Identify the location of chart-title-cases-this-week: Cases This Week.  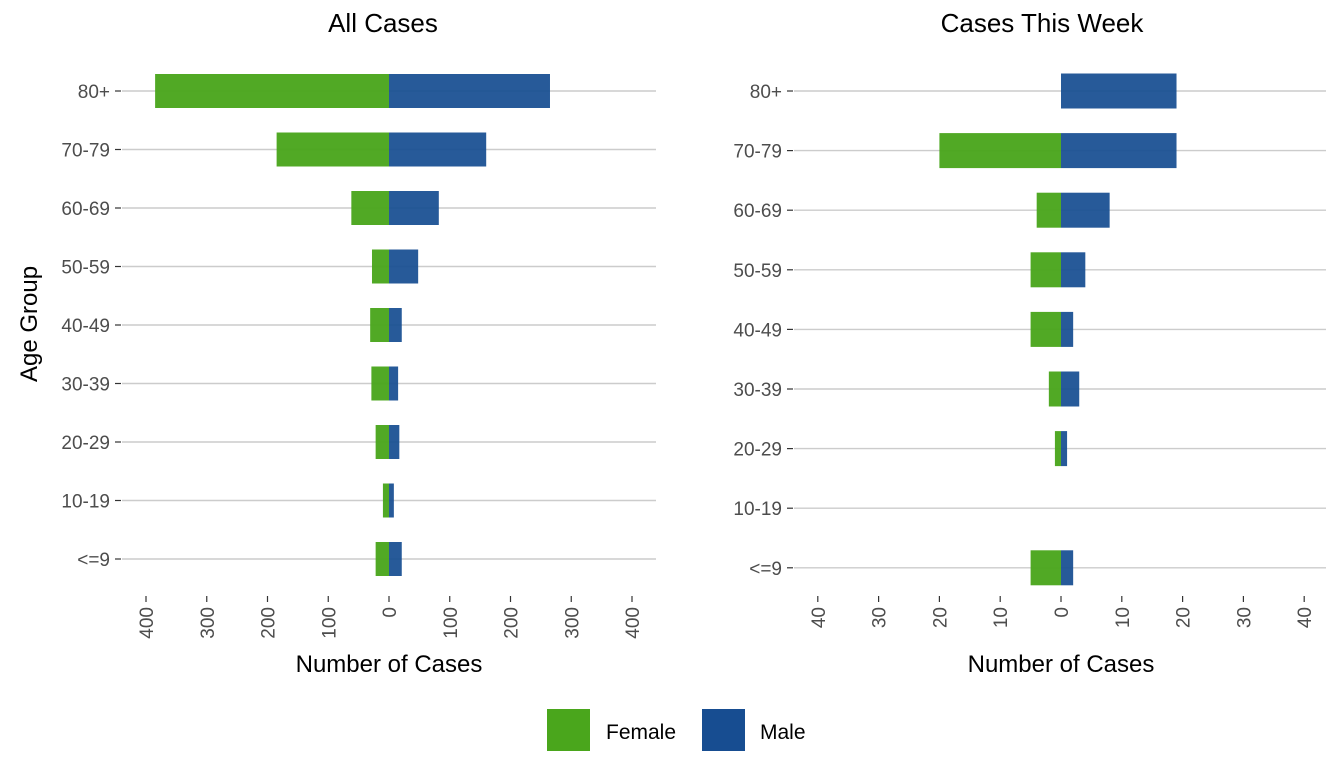
(1043, 23).